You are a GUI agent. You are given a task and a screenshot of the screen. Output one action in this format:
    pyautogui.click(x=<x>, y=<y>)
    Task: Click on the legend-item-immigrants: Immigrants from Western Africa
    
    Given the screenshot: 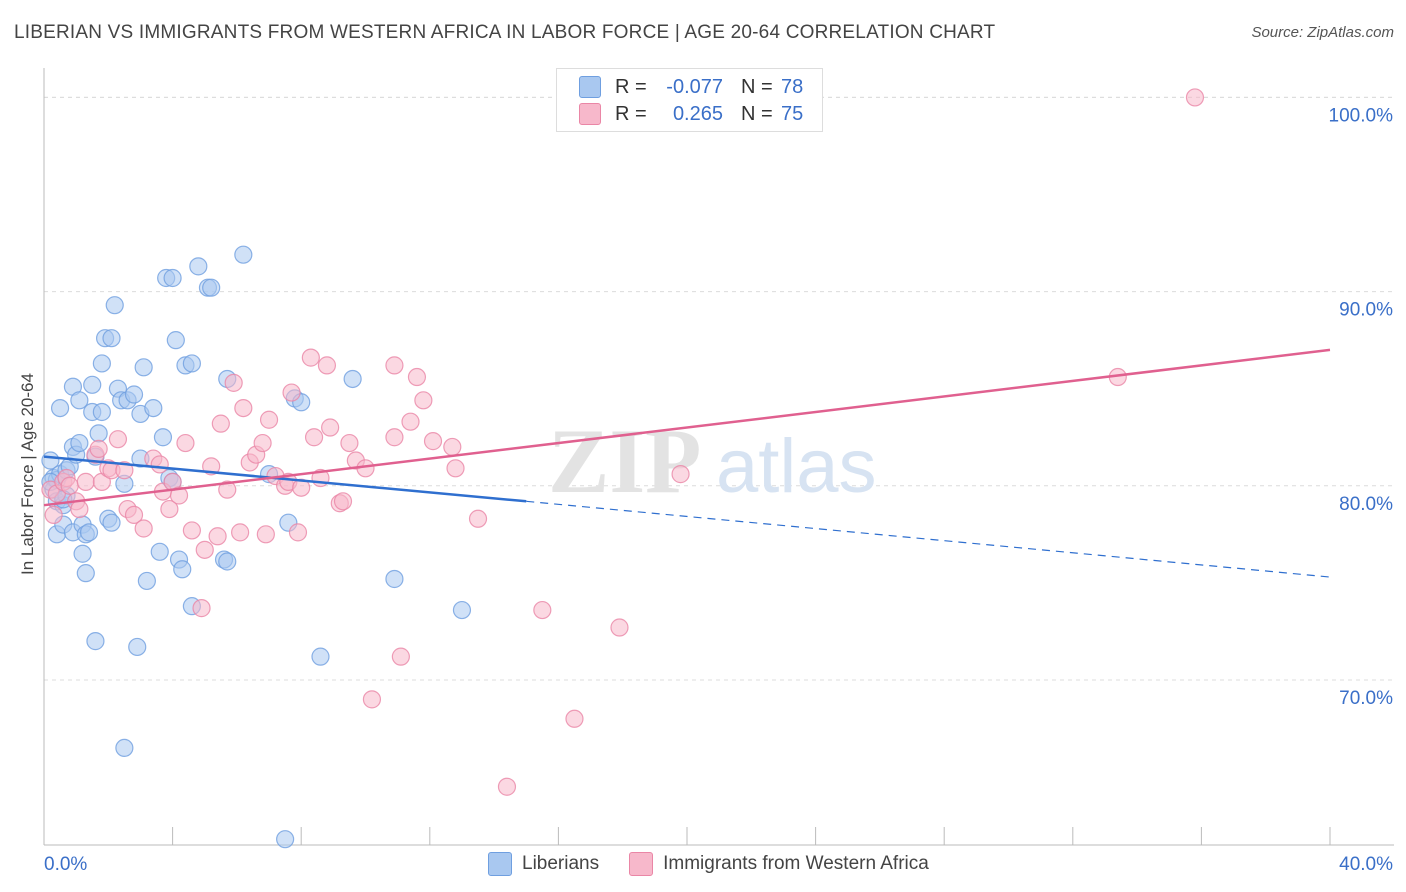 What is the action you would take?
    pyautogui.click(x=779, y=864)
    